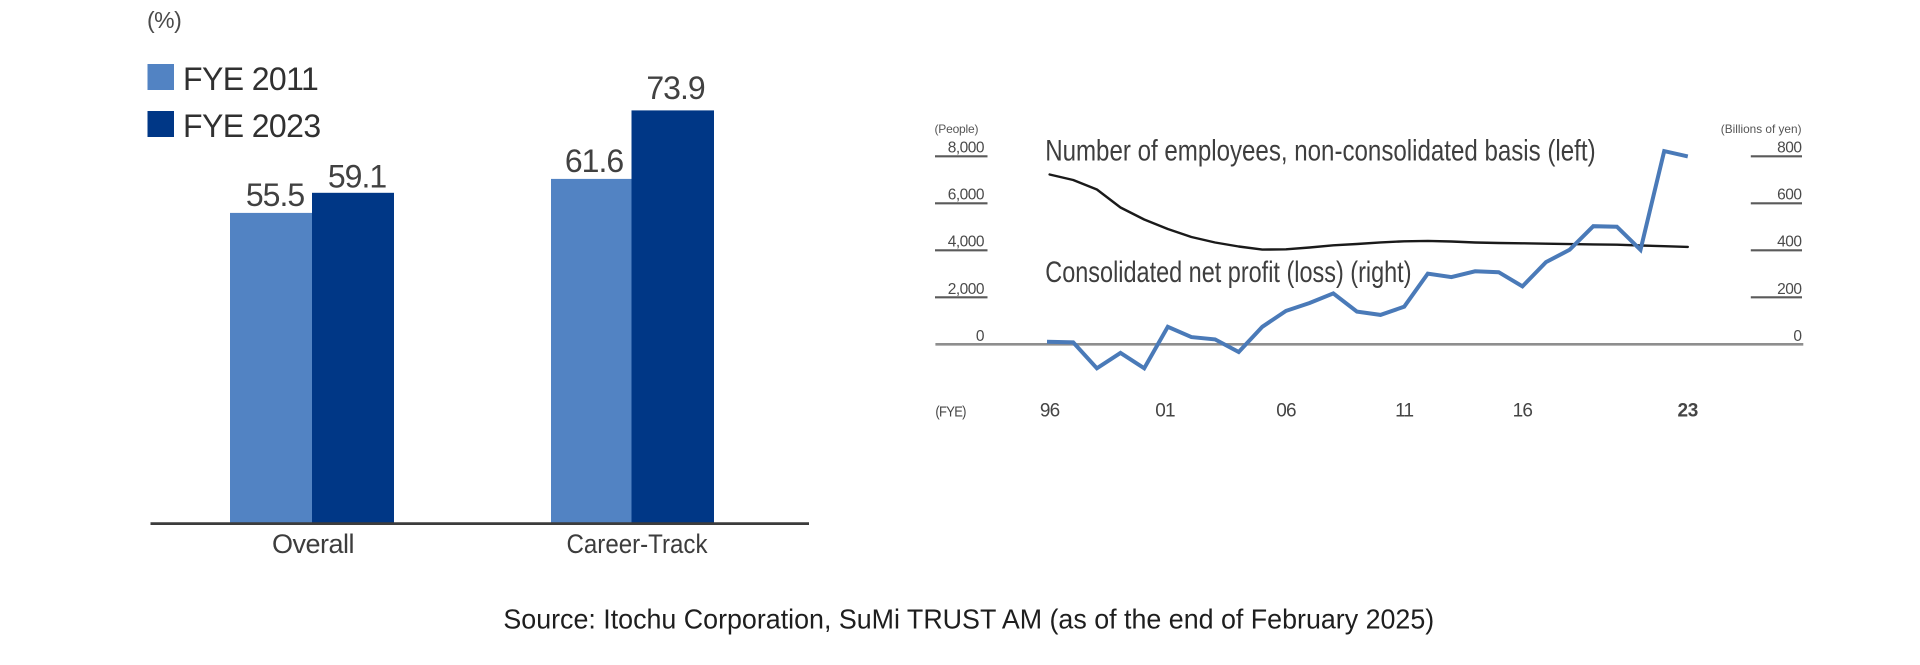 This screenshot has height=665, width=1920. Describe the element at coordinates (275, 195) in the screenshot. I see `svg-text: 55.5` at that location.